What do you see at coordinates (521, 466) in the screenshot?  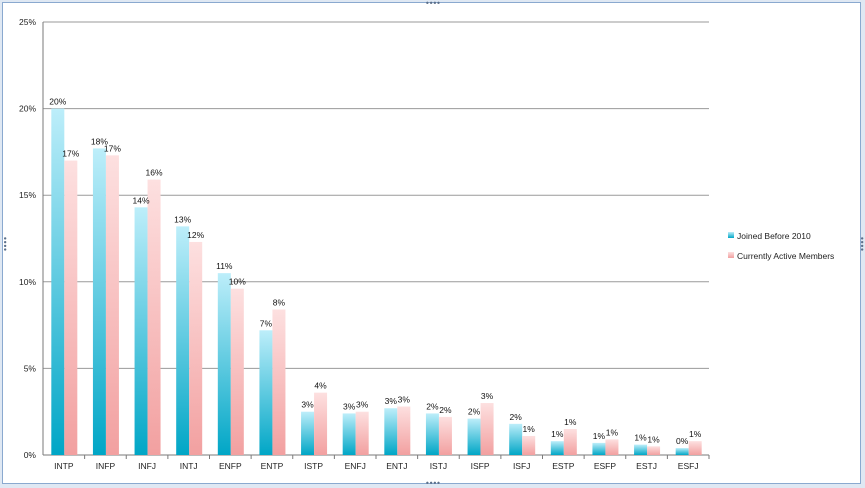 I see `x-tick-label: ISFJ` at bounding box center [521, 466].